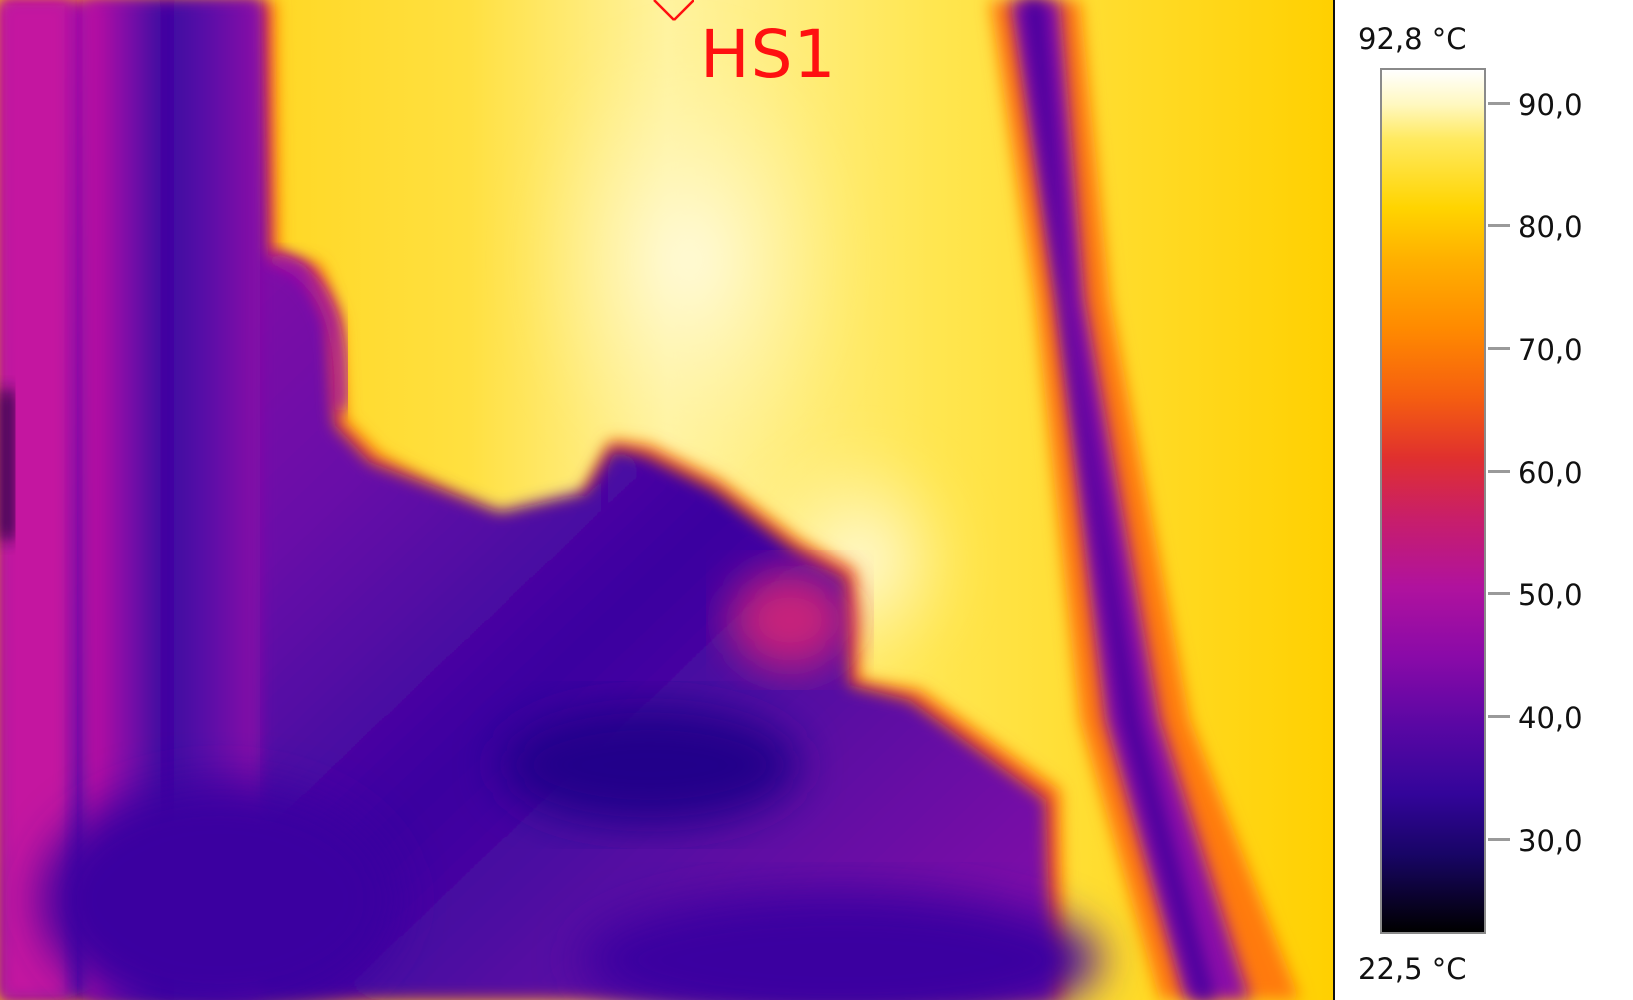 This screenshot has width=1633, height=1000. I want to click on scale-tick-label: 90,0, so click(1550, 105).